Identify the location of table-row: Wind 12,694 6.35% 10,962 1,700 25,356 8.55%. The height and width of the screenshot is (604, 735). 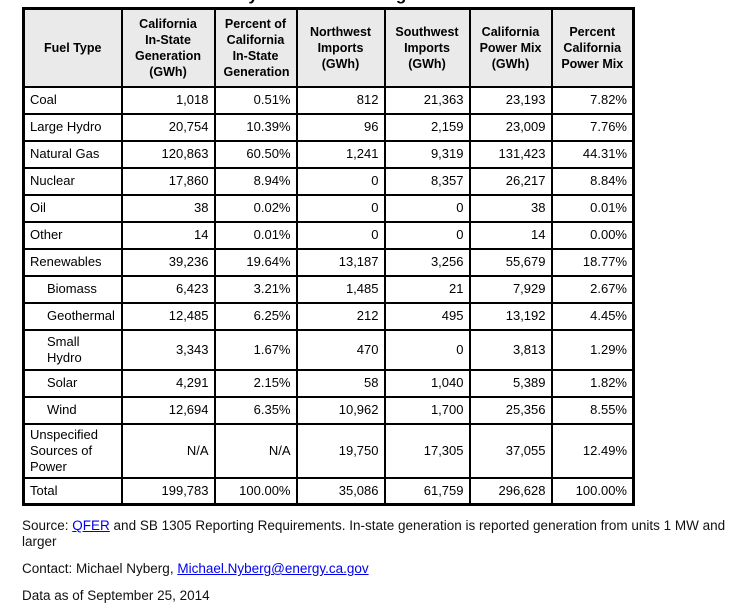
(328, 410).